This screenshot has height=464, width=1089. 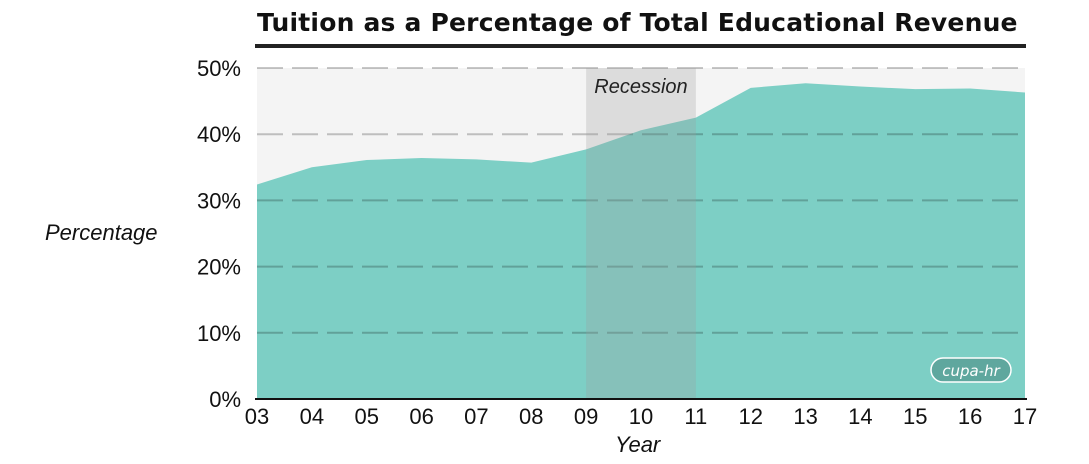 I want to click on x-tick-label: 08, so click(x=531, y=416).